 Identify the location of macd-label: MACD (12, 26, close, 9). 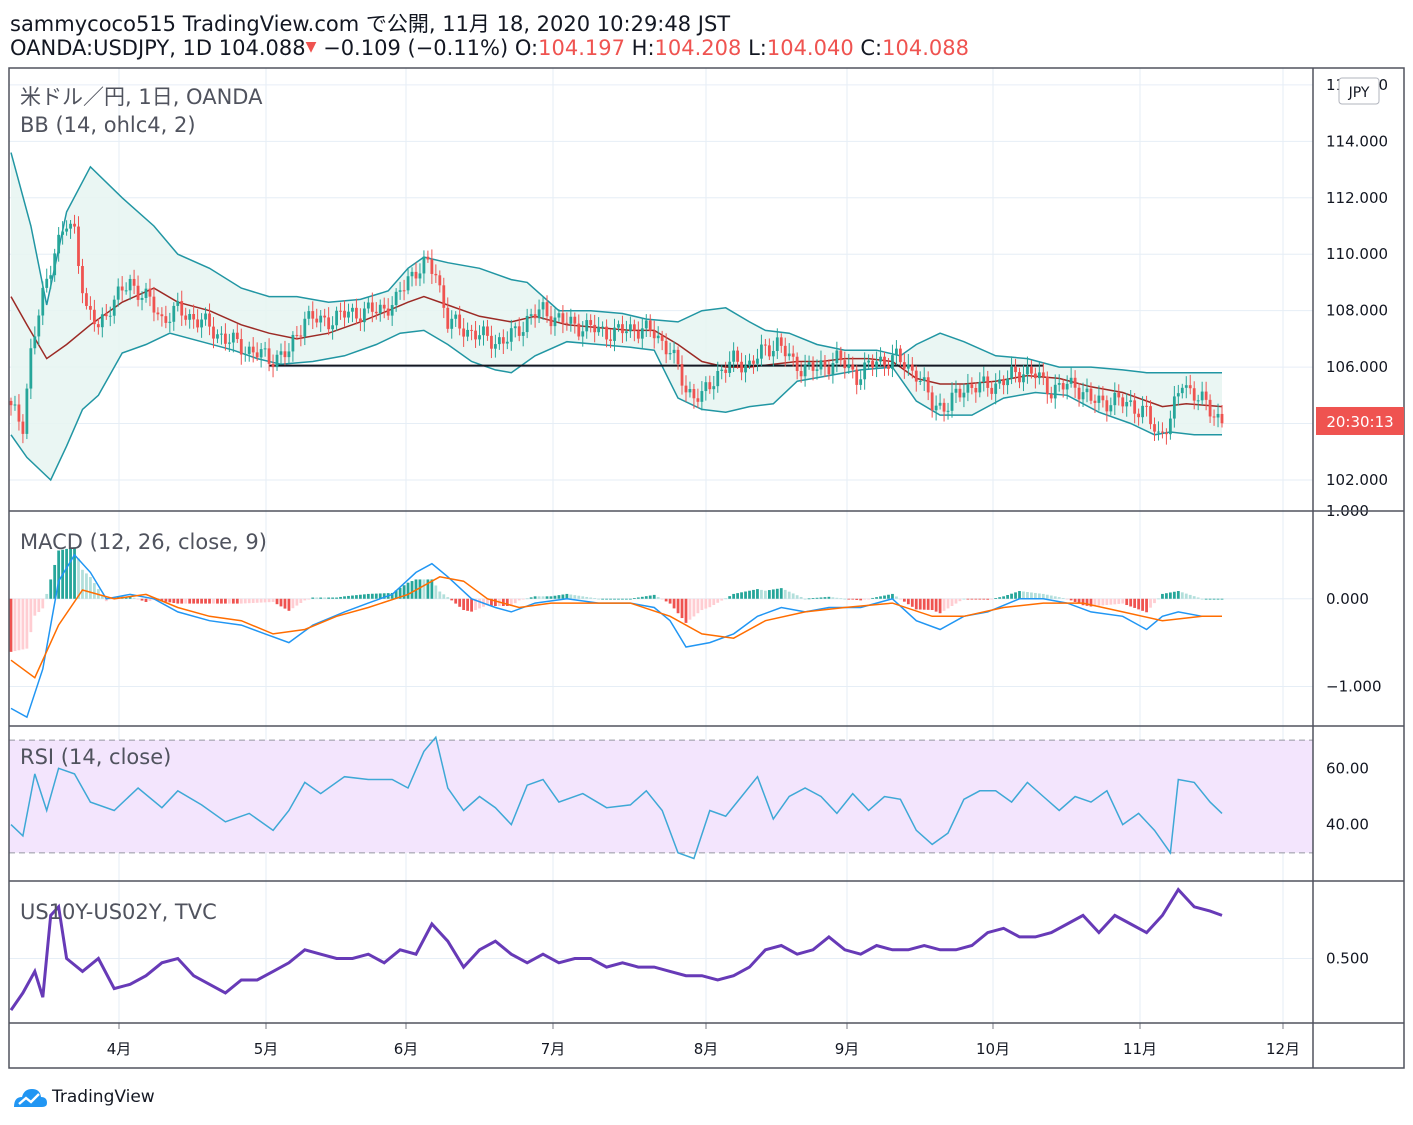
(143, 542).